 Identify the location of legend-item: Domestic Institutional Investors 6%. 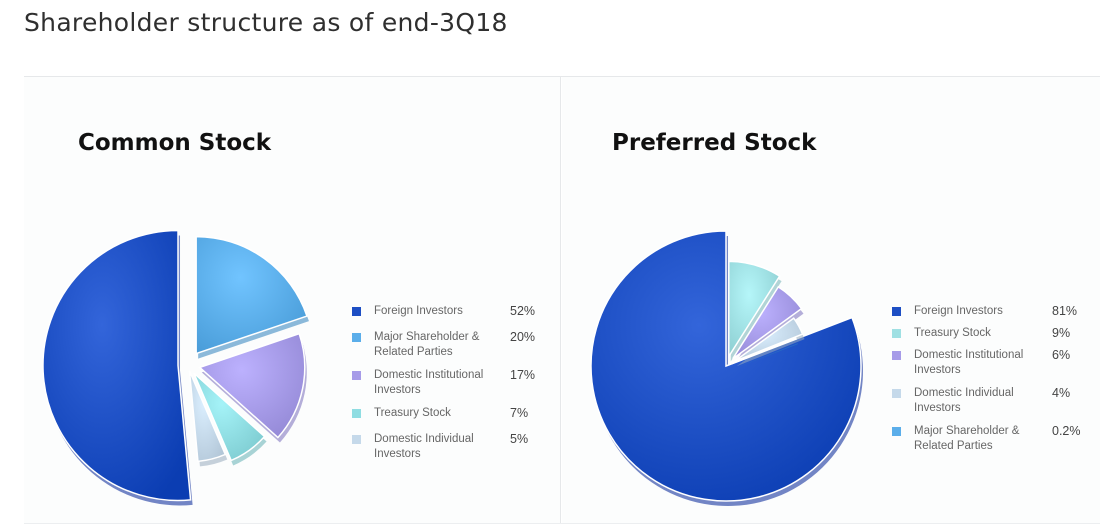
(992, 367).